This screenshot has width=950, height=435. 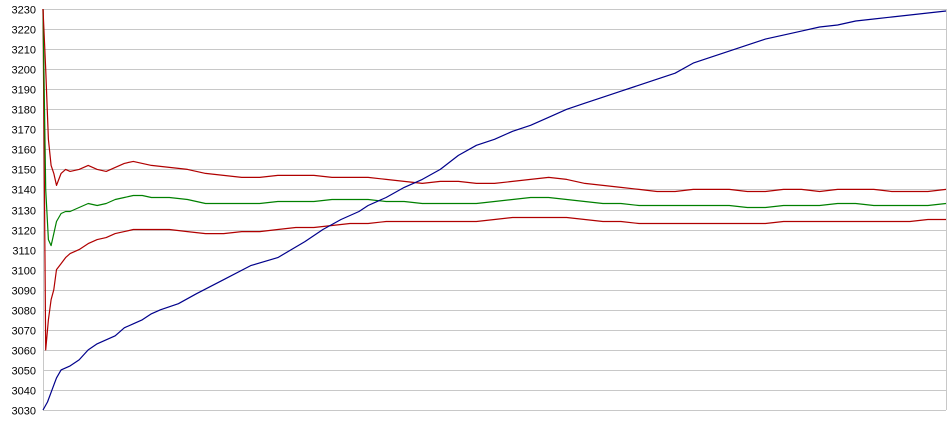 I want to click on y-tick-label: 3170, so click(x=24, y=131).